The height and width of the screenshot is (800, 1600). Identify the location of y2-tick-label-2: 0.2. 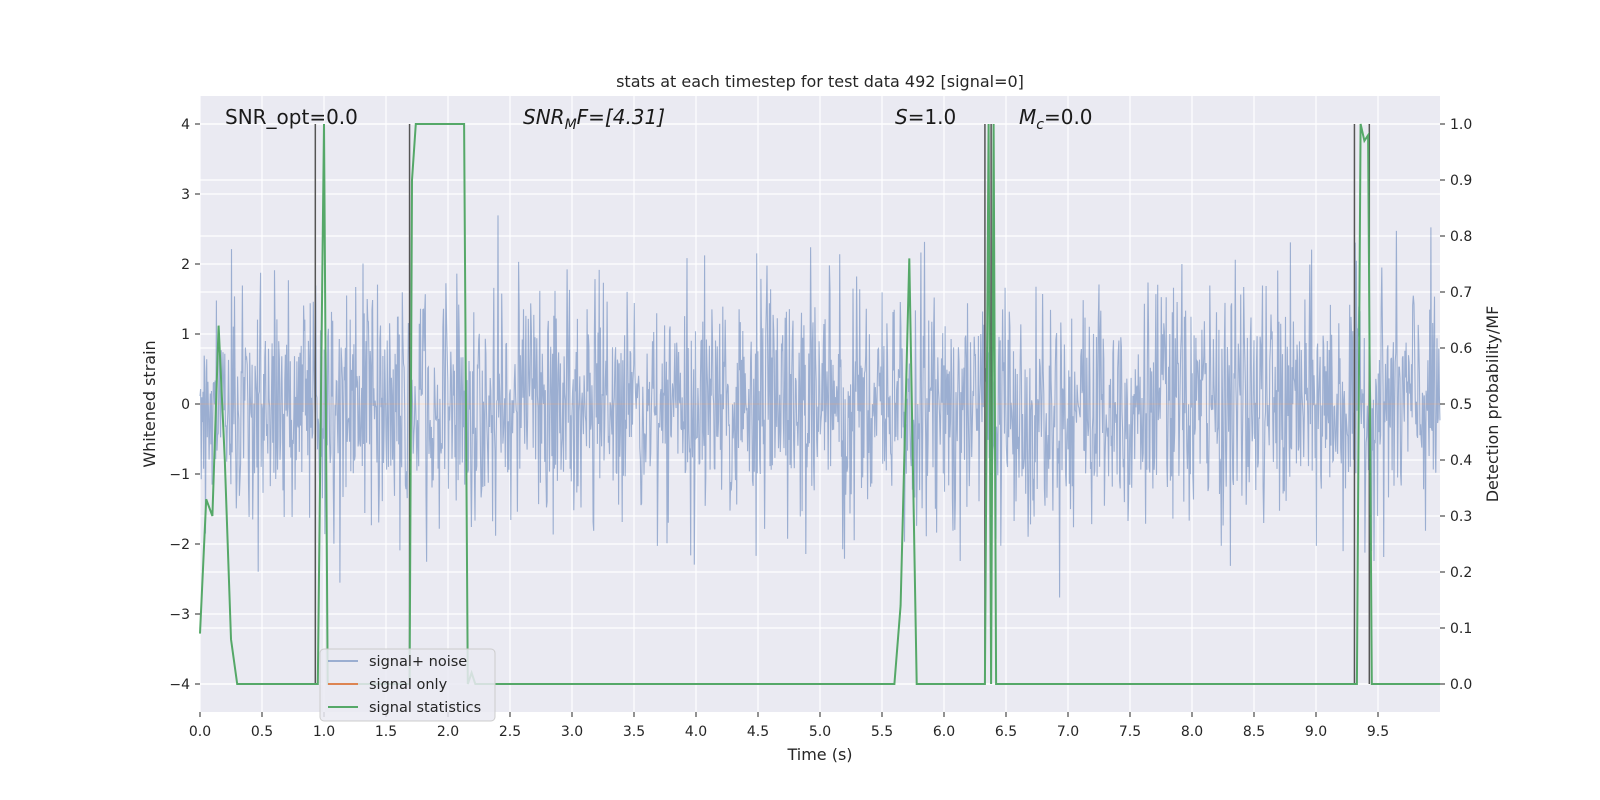
(1461, 573).